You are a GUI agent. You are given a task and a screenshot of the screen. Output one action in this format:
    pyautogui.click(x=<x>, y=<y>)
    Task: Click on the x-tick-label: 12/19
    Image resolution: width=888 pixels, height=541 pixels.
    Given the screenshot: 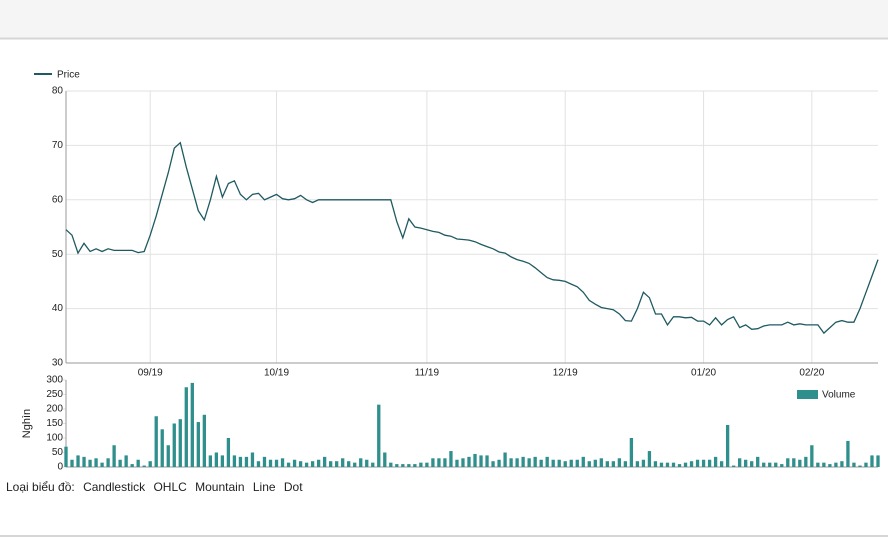 What is the action you would take?
    pyautogui.click(x=565, y=373)
    